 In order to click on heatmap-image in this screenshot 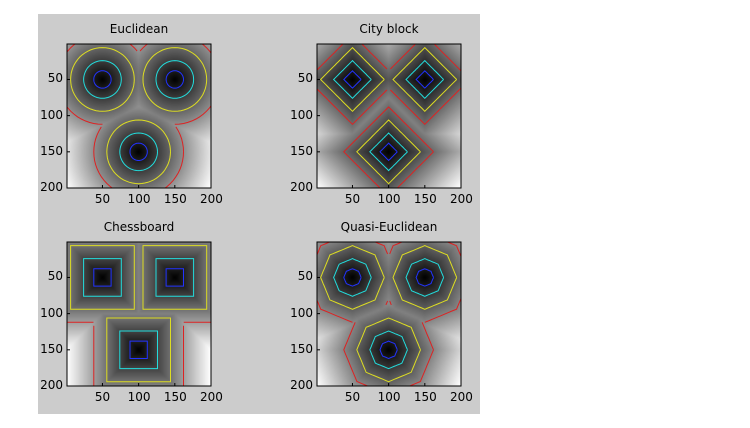, I will do `click(389, 314)`.